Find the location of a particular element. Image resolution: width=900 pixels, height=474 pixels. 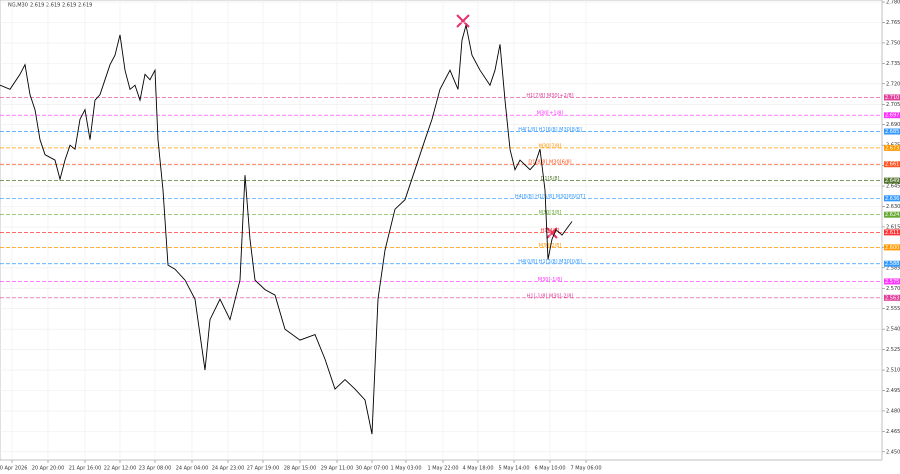

price-tag-label: 2.649 is located at coordinates (892, 181).